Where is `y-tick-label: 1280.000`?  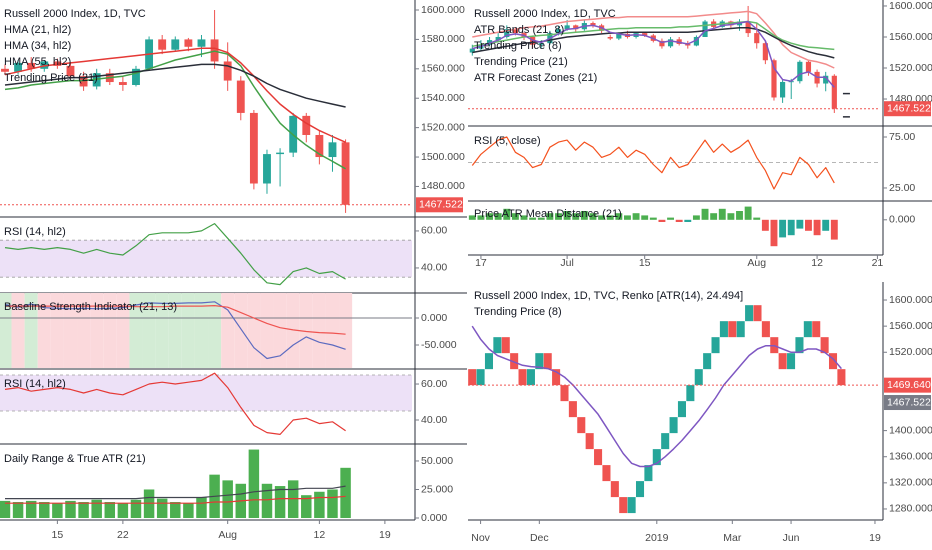
y-tick-label: 1280.000 is located at coordinates (910, 509).